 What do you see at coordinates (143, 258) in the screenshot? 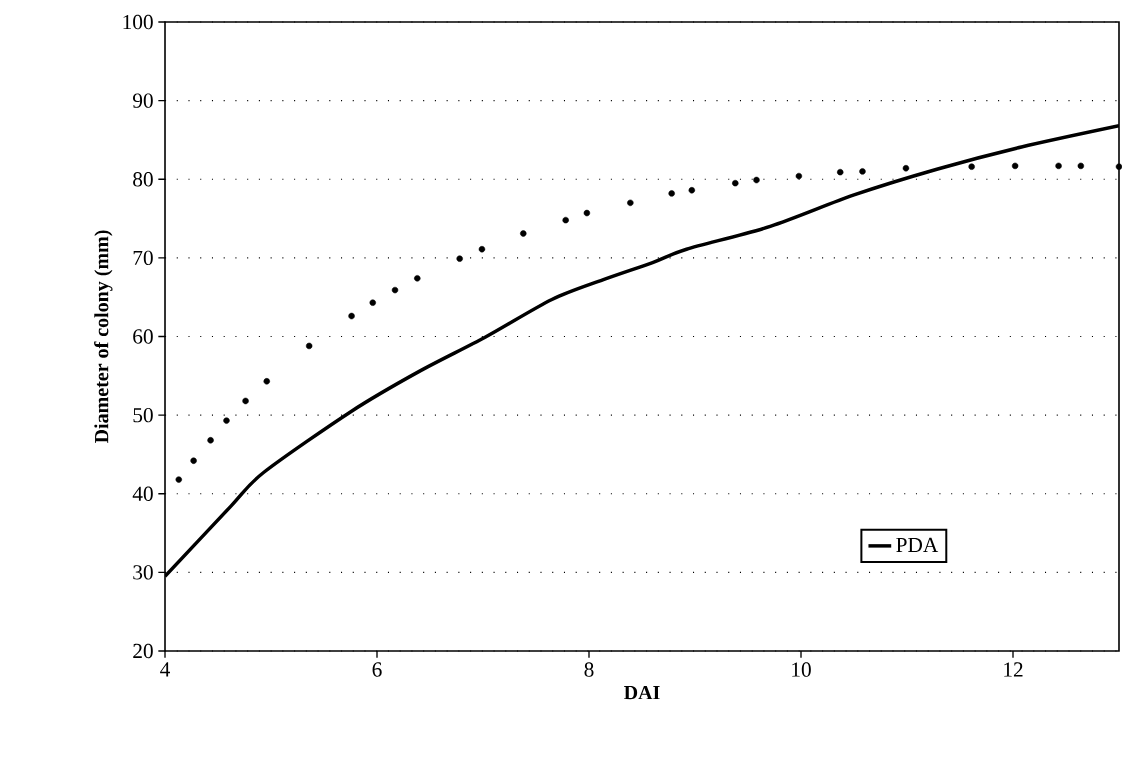
I see `y-tick-label: 70` at bounding box center [143, 258].